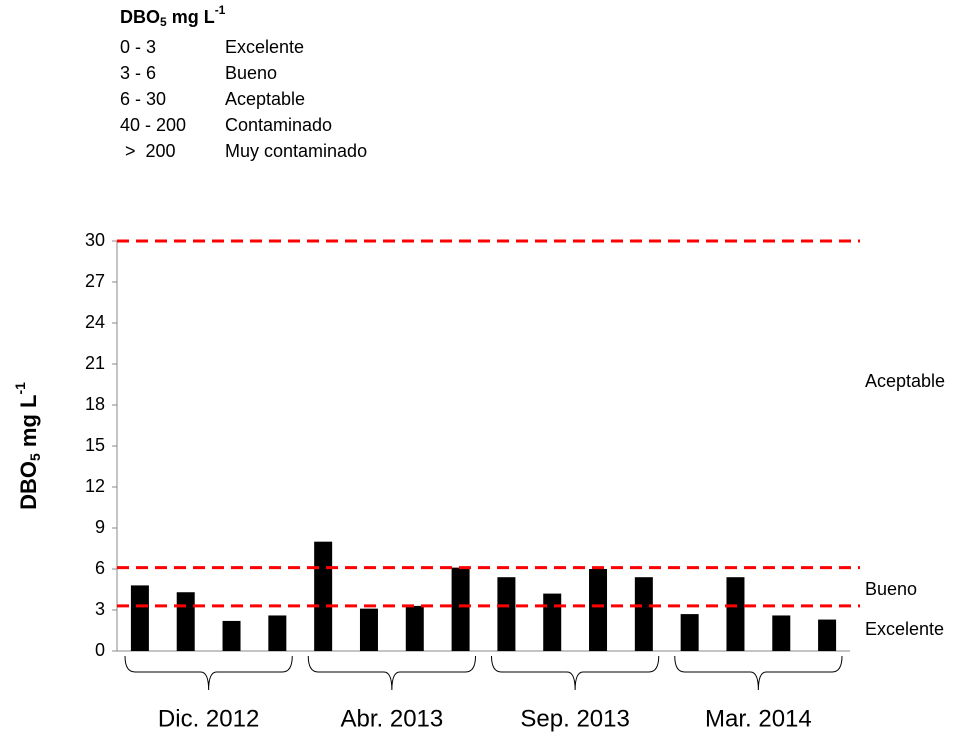 This screenshot has width=971, height=736. I want to click on legend-class: Bueno, so click(251, 73).